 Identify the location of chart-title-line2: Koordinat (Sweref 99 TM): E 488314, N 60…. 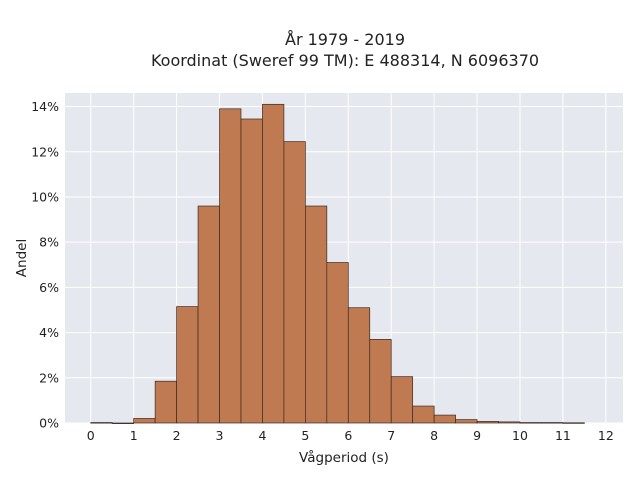
(345, 60).